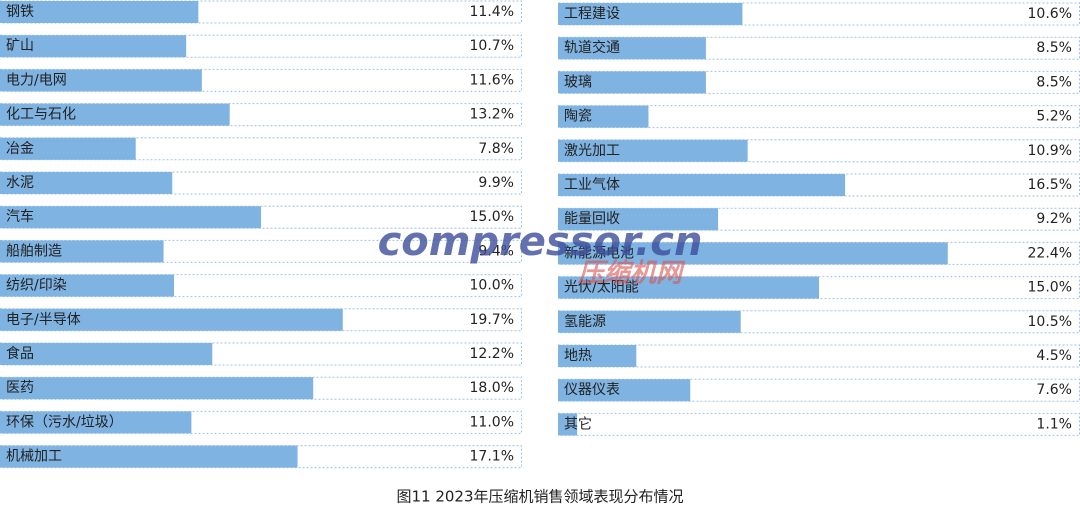 The image size is (1080, 507). What do you see at coordinates (578, 356) in the screenshot?
I see `category-label: 地热` at bounding box center [578, 356].